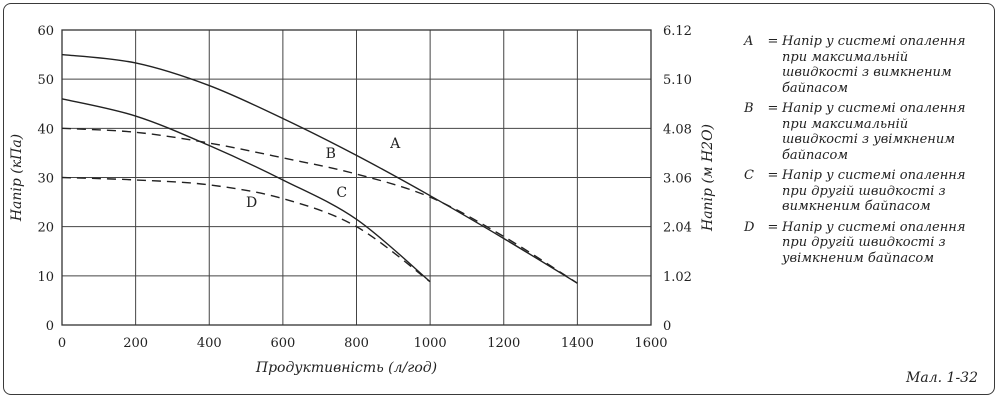 This screenshot has height=400, width=1000. I want to click on x-tick-label: 800, so click(356, 343).